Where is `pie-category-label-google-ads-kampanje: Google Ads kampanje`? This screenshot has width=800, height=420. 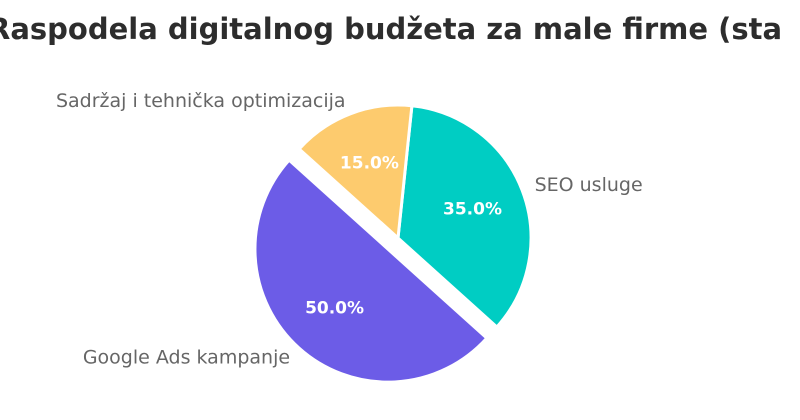
pie-category-label-google-ads-kampanje: Google Ads kampanje is located at coordinates (186, 357).